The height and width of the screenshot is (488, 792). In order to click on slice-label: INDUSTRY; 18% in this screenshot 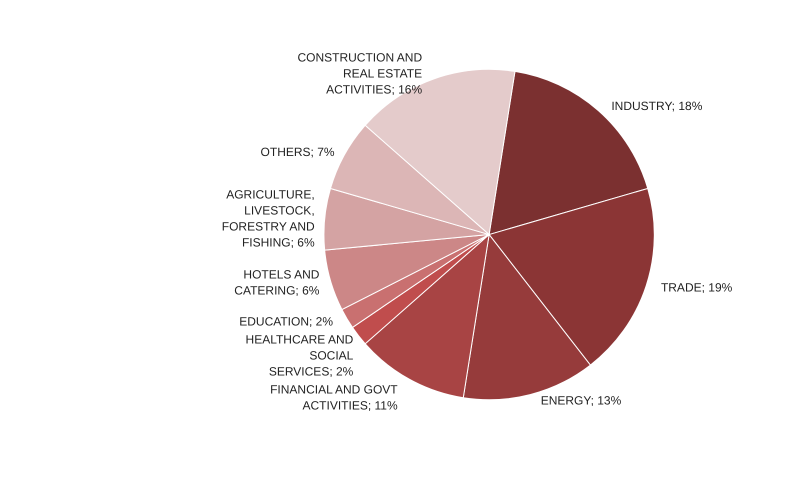, I will do `click(657, 106)`.